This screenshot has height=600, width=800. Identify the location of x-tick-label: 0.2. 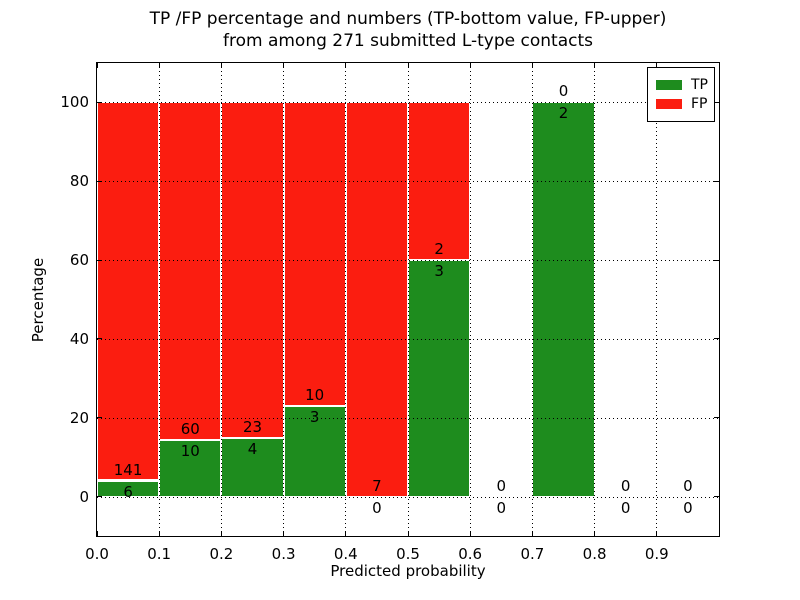
(221, 554).